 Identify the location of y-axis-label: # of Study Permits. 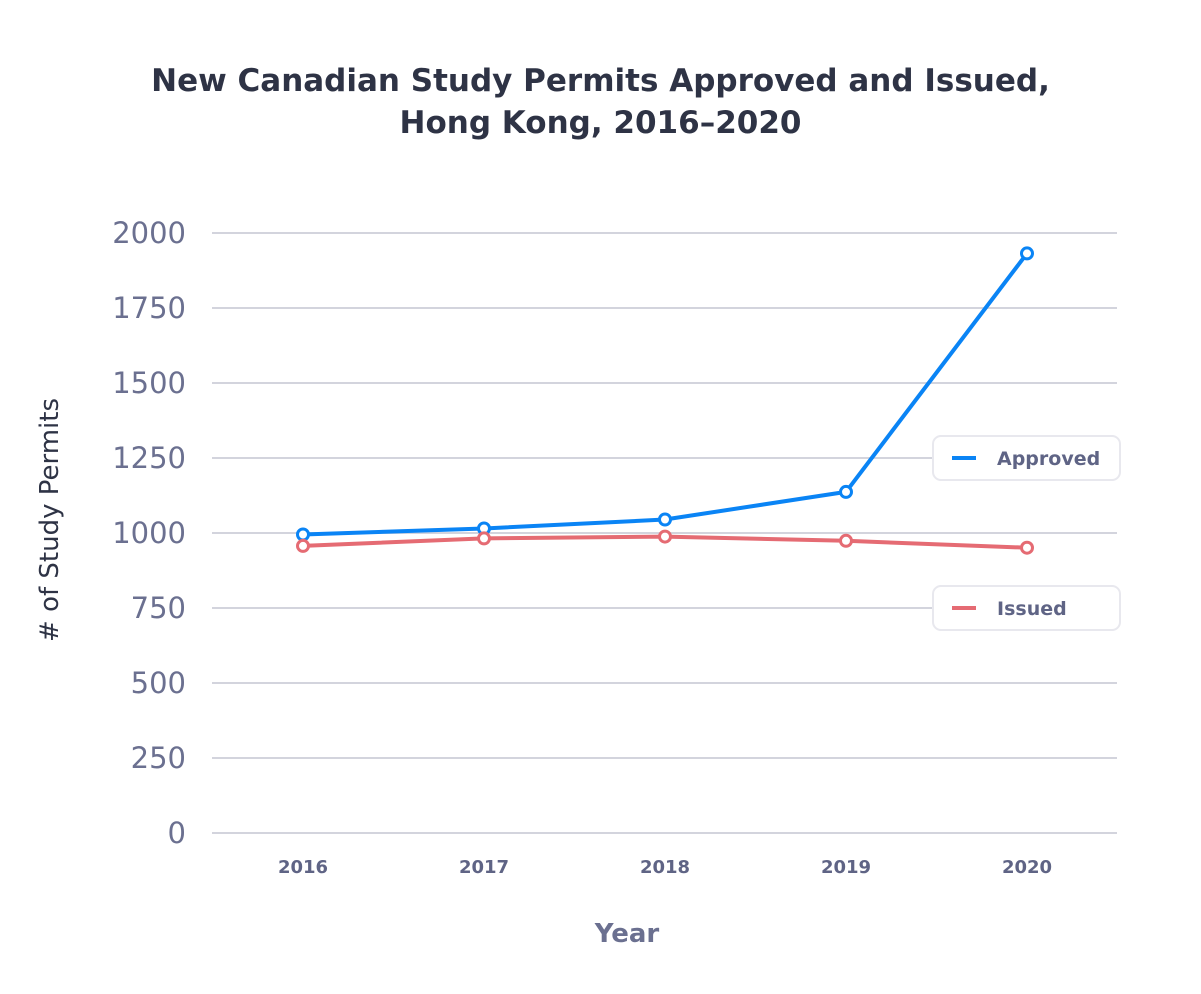
(50, 520).